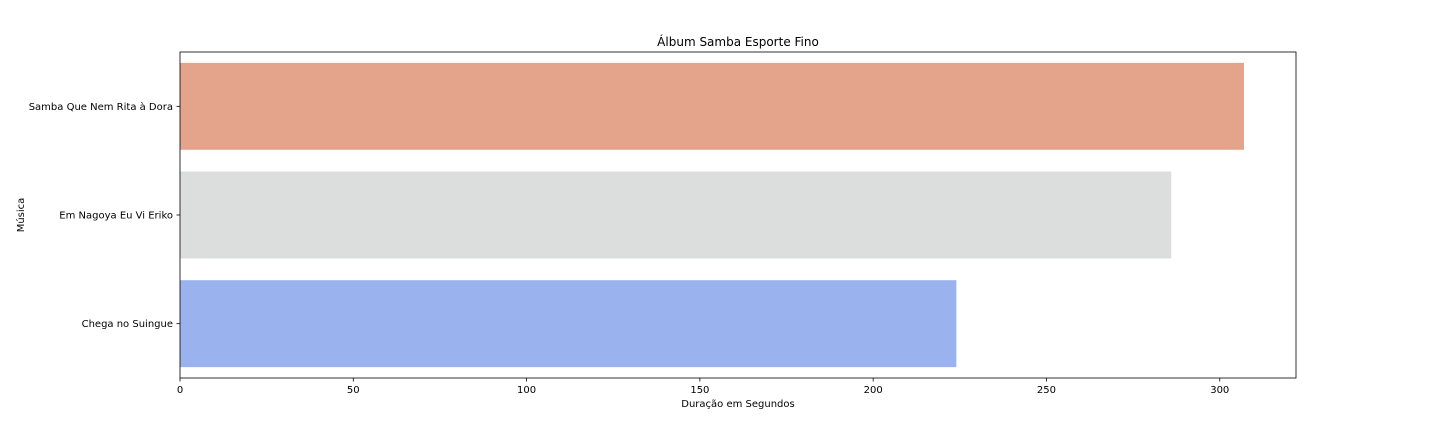 The height and width of the screenshot is (432, 1440). What do you see at coordinates (353, 390) in the screenshot?
I see `x-tick-label: 50` at bounding box center [353, 390].